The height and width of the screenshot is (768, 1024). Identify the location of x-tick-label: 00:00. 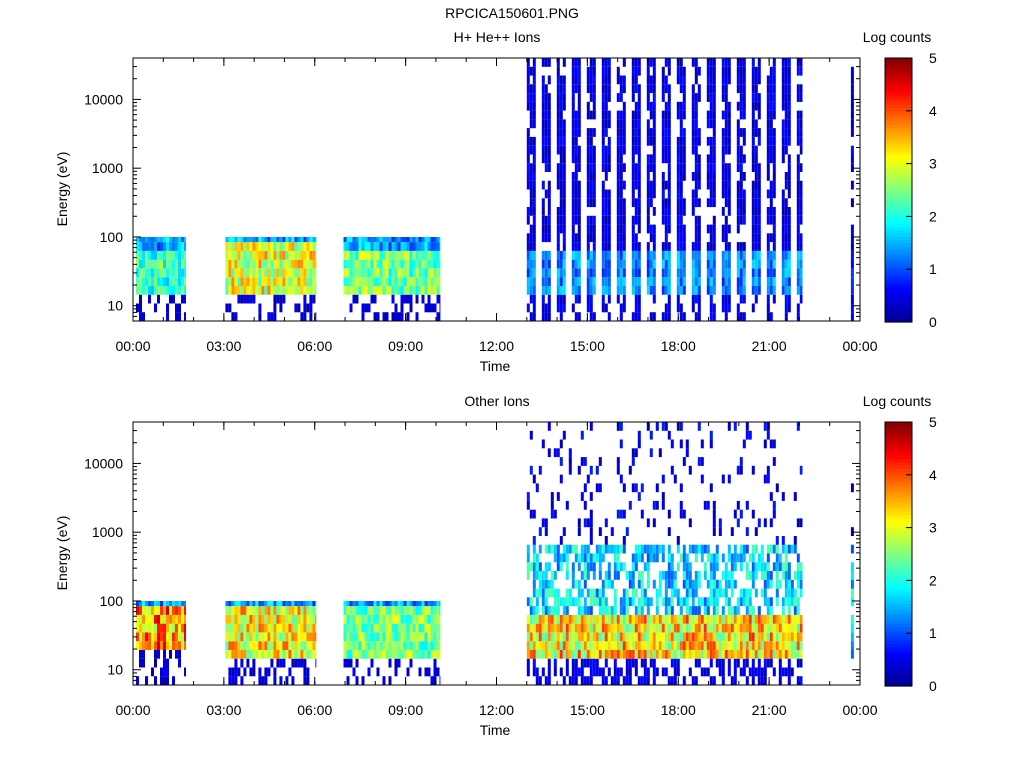
(132, 710).